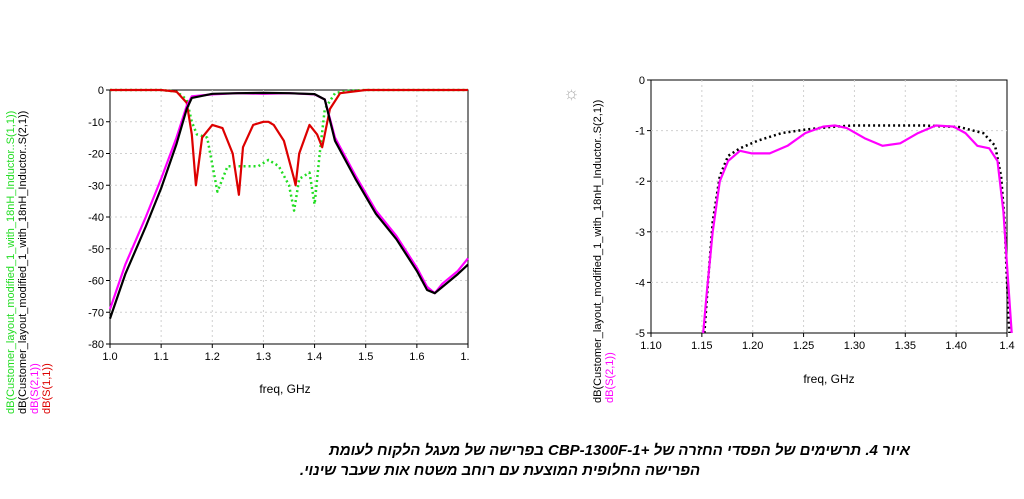 The image size is (1024, 499). What do you see at coordinates (284, 389) in the screenshot?
I see `left-x-axis-title: freq, GHz` at bounding box center [284, 389].